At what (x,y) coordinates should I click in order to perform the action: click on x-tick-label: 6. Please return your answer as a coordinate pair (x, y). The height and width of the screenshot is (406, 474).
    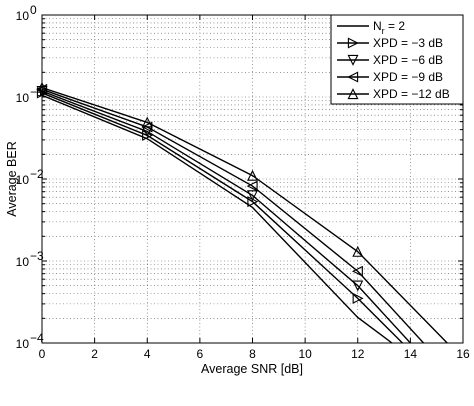
    Looking at the image, I should click on (200, 354).